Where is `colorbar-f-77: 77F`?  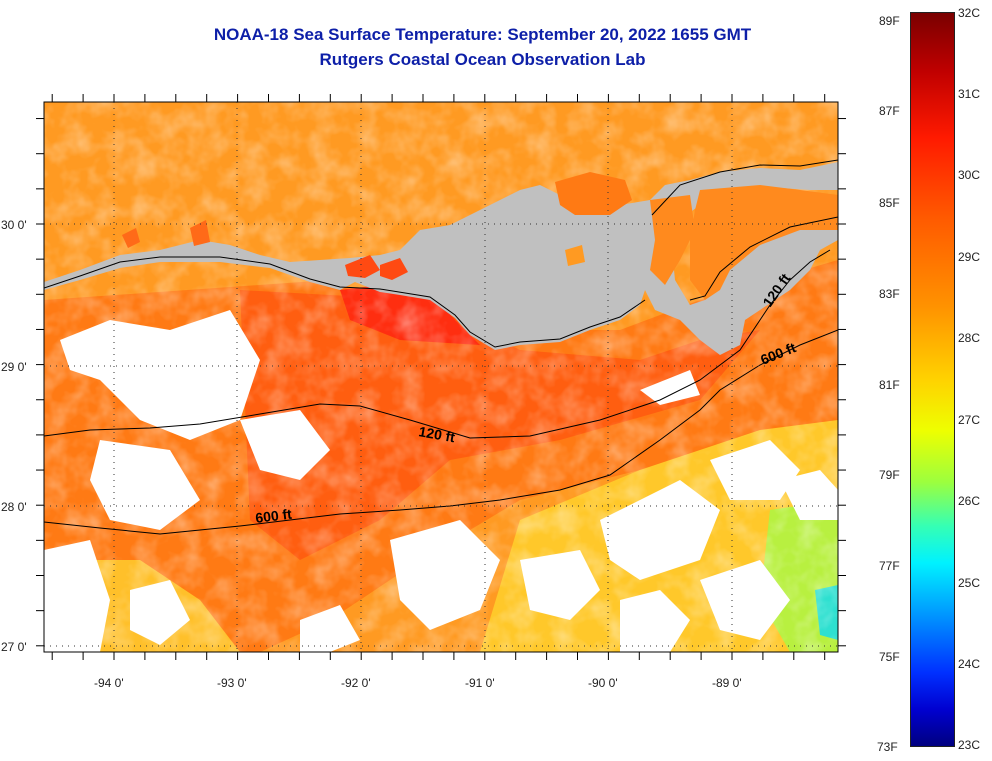 colorbar-f-77: 77F is located at coordinates (889, 566).